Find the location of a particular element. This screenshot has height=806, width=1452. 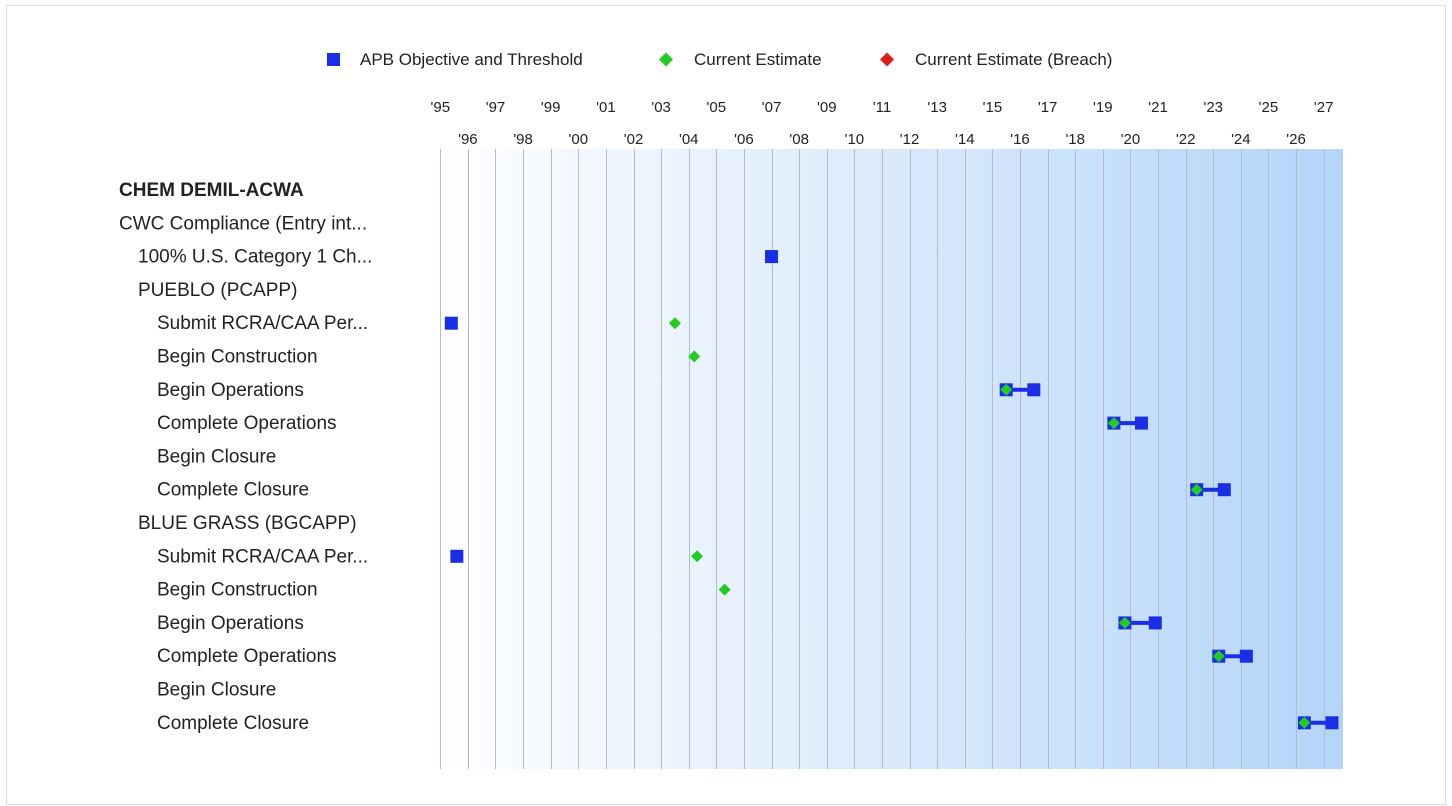

x-tick-label: '03 is located at coordinates (661, 107).